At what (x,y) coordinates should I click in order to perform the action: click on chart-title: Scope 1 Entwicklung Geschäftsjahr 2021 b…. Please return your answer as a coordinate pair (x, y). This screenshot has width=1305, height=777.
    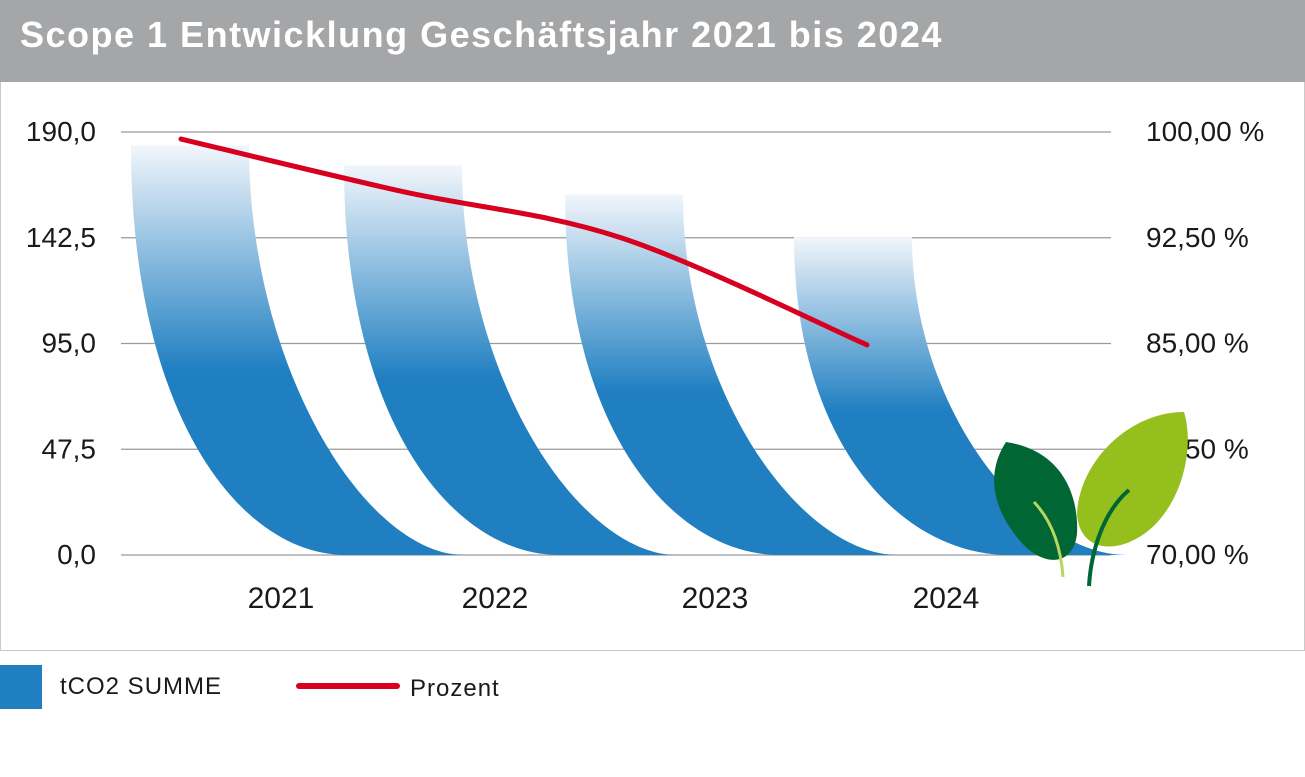
    Looking at the image, I should click on (481, 34).